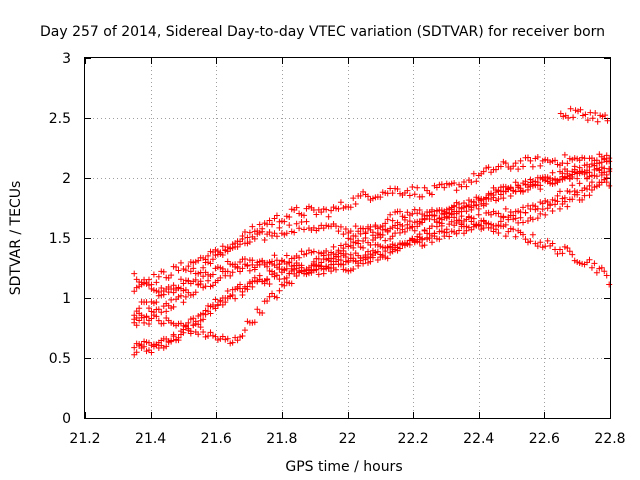 Image resolution: width=640 pixels, height=480 pixels. Describe the element at coordinates (66, 179) in the screenshot. I see `y-tick-label: 2` at that location.